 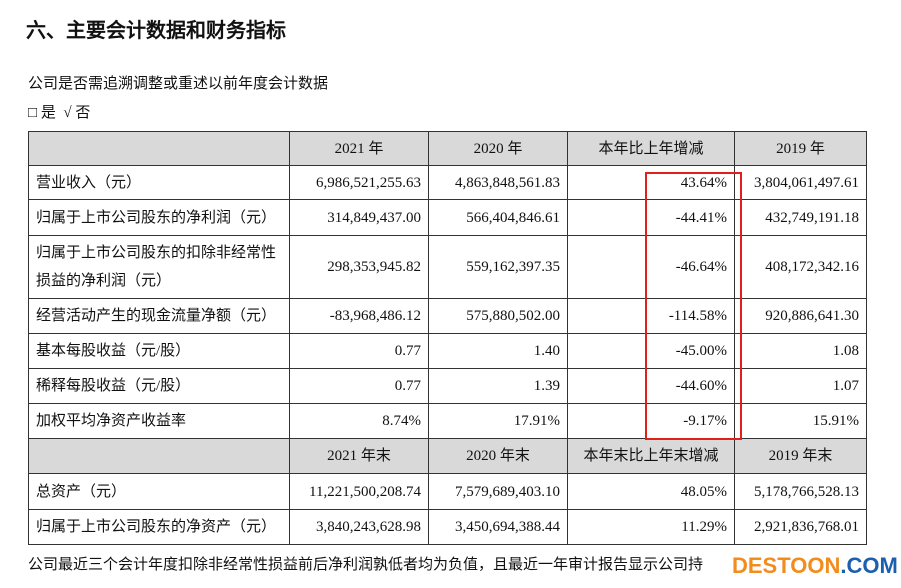 What do you see at coordinates (800, 421) in the screenshot?
I see `number-cell: 15.91%` at bounding box center [800, 421].